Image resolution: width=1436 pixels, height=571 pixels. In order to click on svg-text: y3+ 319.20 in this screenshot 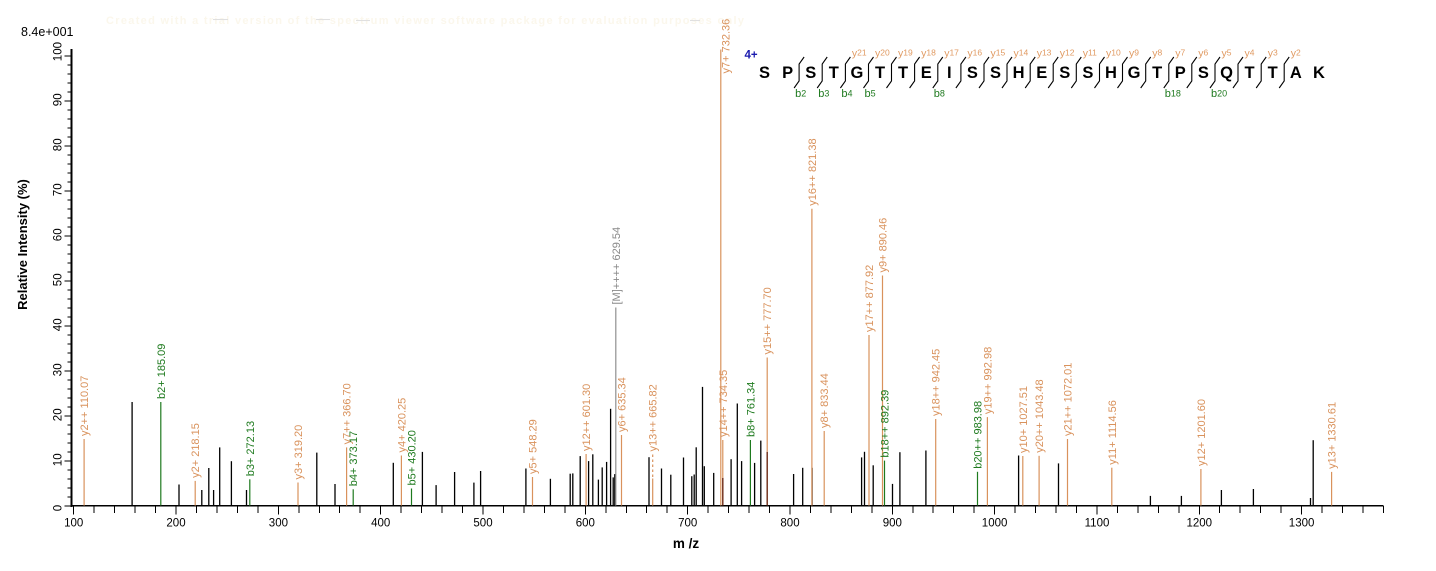, I will do `click(299, 452)`.